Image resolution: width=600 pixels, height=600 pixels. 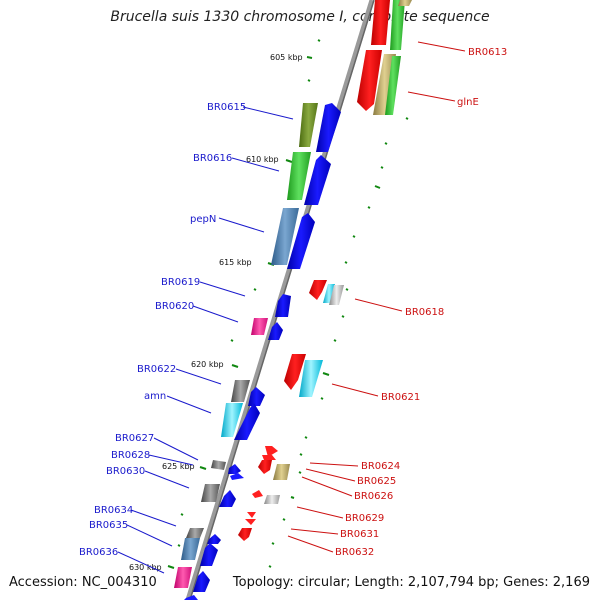 What do you see at coordinates (373, 496) in the screenshot?
I see `gene-label: BR0626` at bounding box center [373, 496].